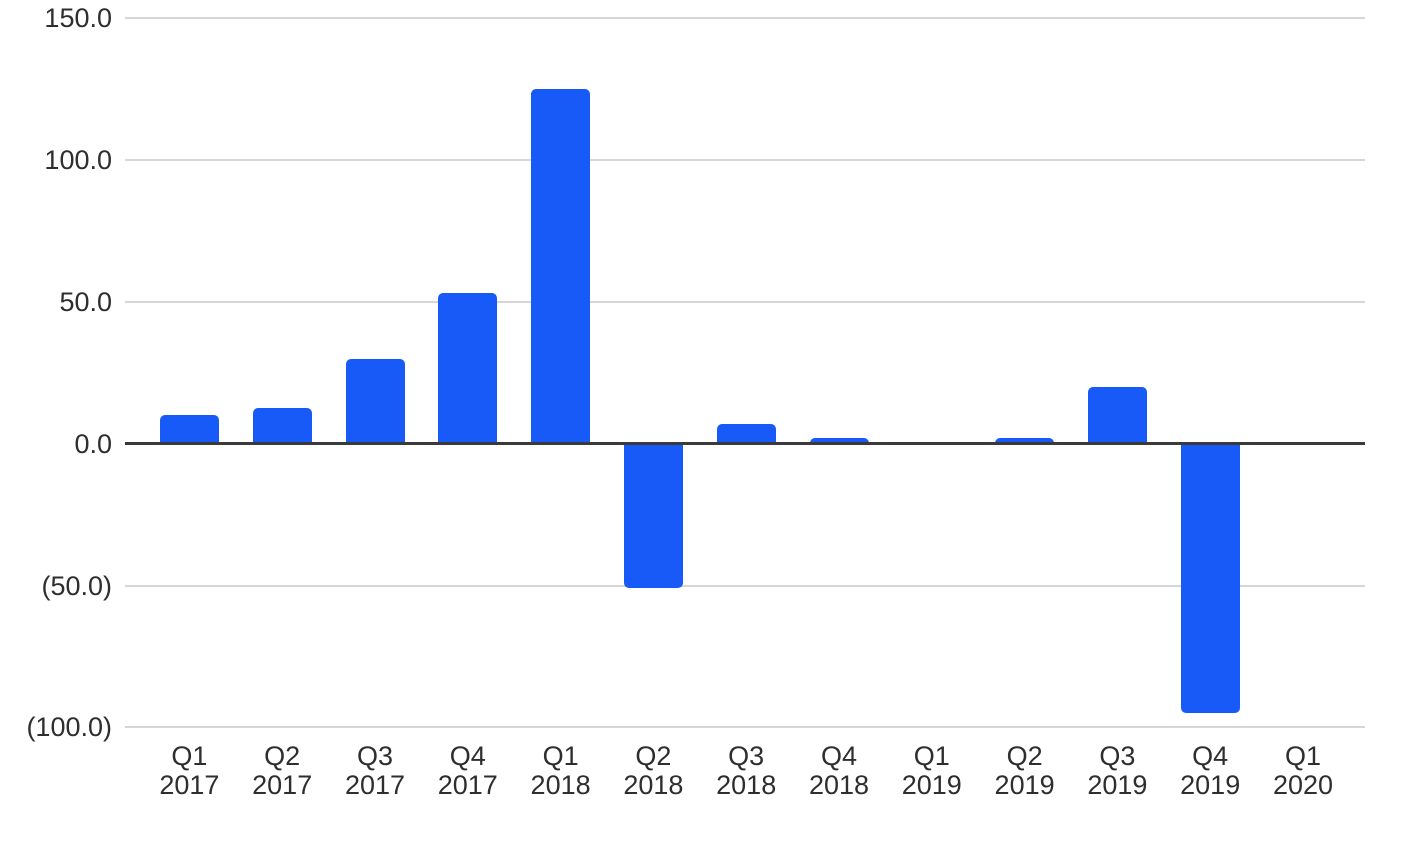 The image size is (1426, 851). Describe the element at coordinates (93, 443) in the screenshot. I see `y-axis-tick-label: 0.0` at that location.